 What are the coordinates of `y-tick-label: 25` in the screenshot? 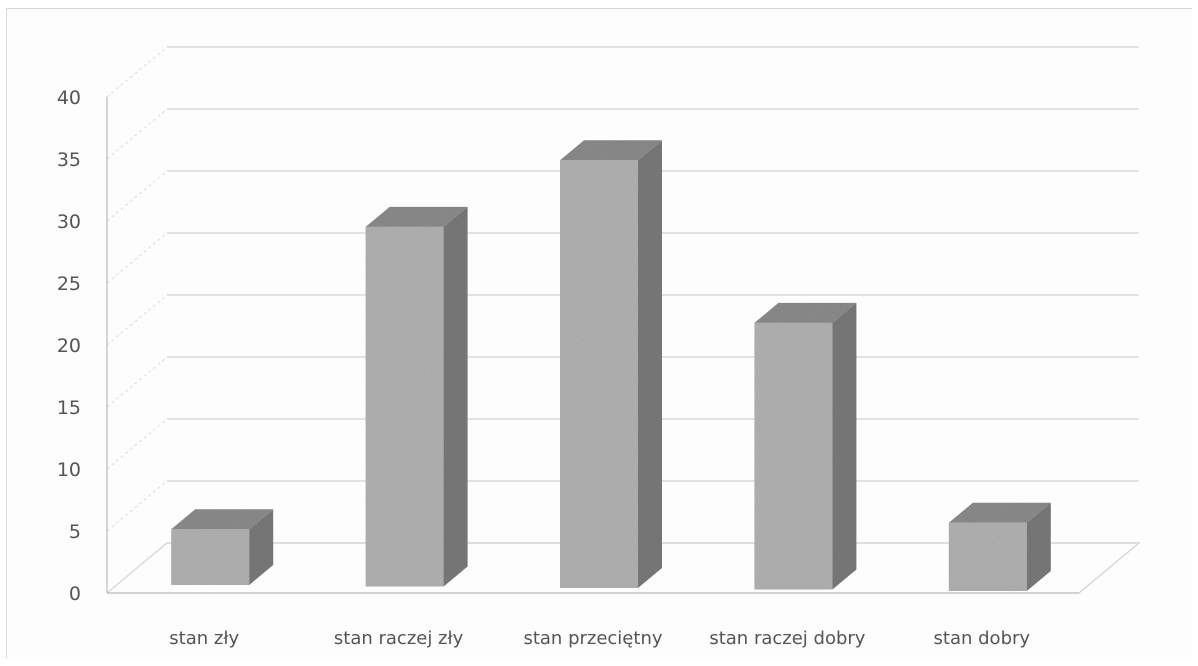 It's located at (69, 284).